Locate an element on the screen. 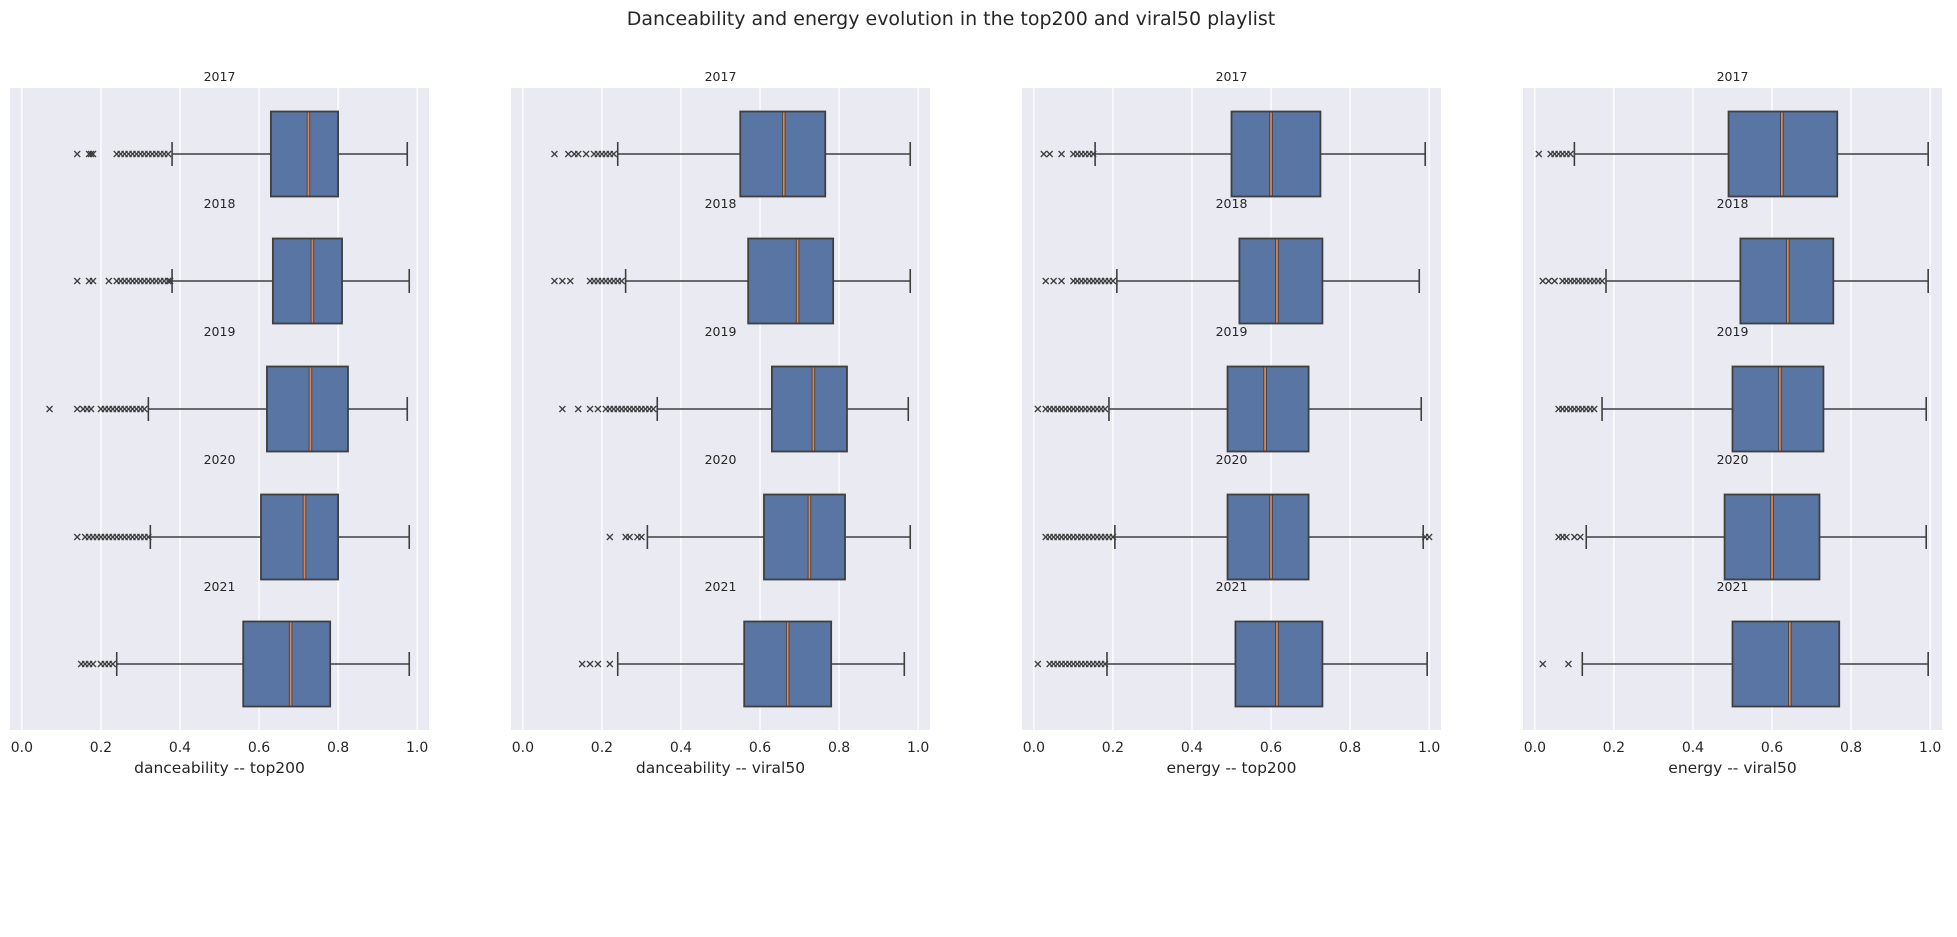 This screenshot has width=1957, height=937. panel-energy-top200-2020: 2020 is located at coordinates (1231, 527).